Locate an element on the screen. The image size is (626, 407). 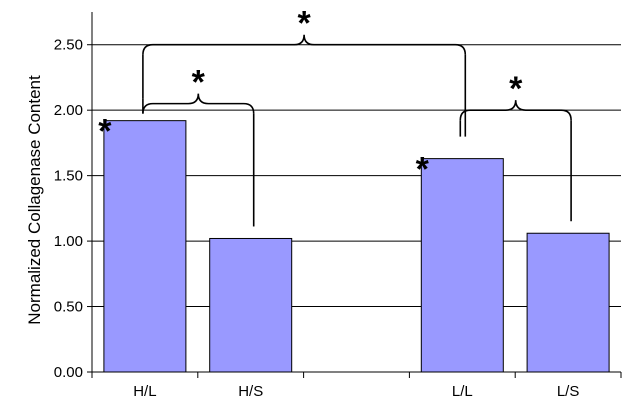
x-tick-label: L/S is located at coordinates (568, 391).